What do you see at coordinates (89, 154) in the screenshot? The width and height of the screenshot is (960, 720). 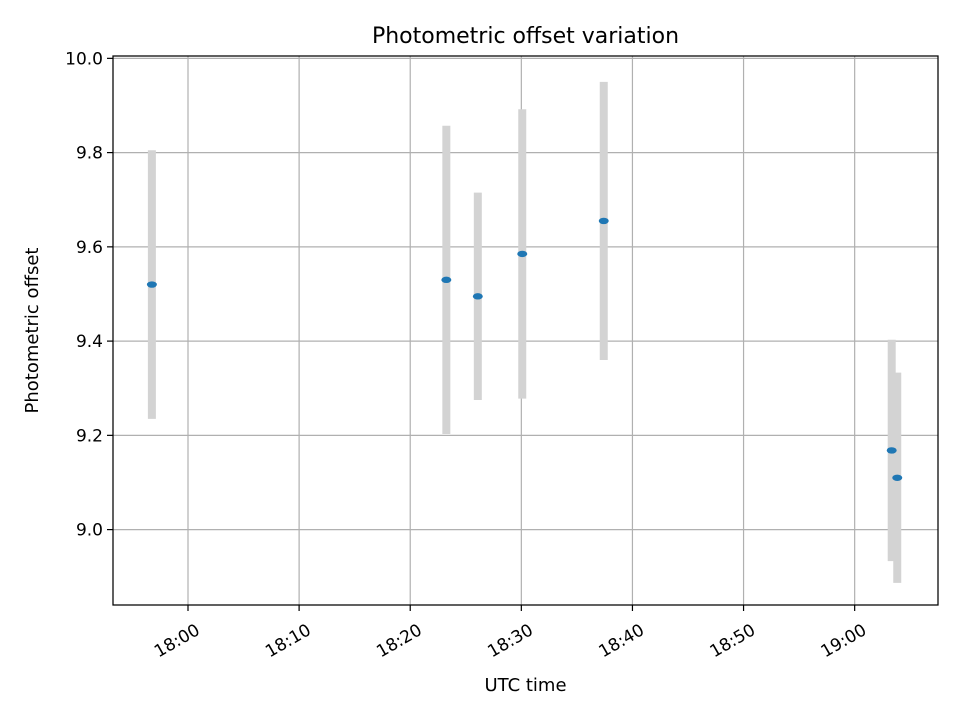 I see `y-tick-label: 9.8` at bounding box center [89, 154].